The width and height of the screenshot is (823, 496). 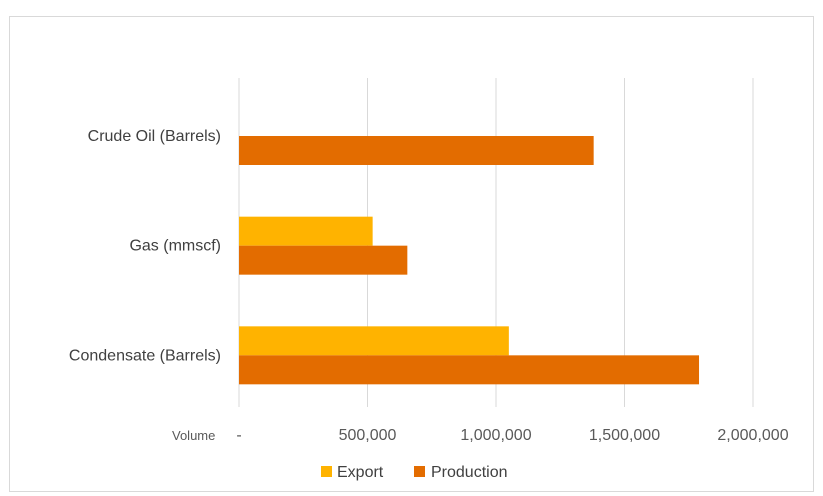 I want to click on x-tick-label: 1,500,000, so click(x=624, y=435).